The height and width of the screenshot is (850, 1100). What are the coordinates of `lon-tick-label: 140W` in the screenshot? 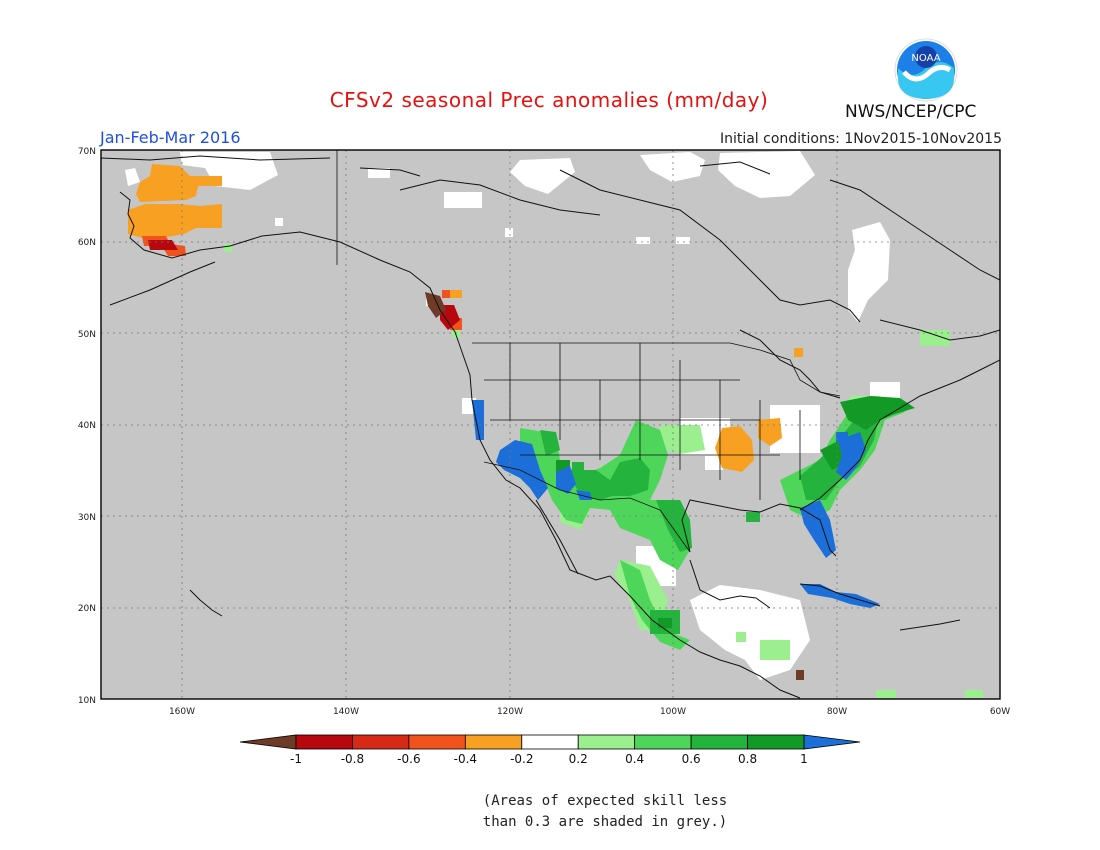 It's located at (346, 712).